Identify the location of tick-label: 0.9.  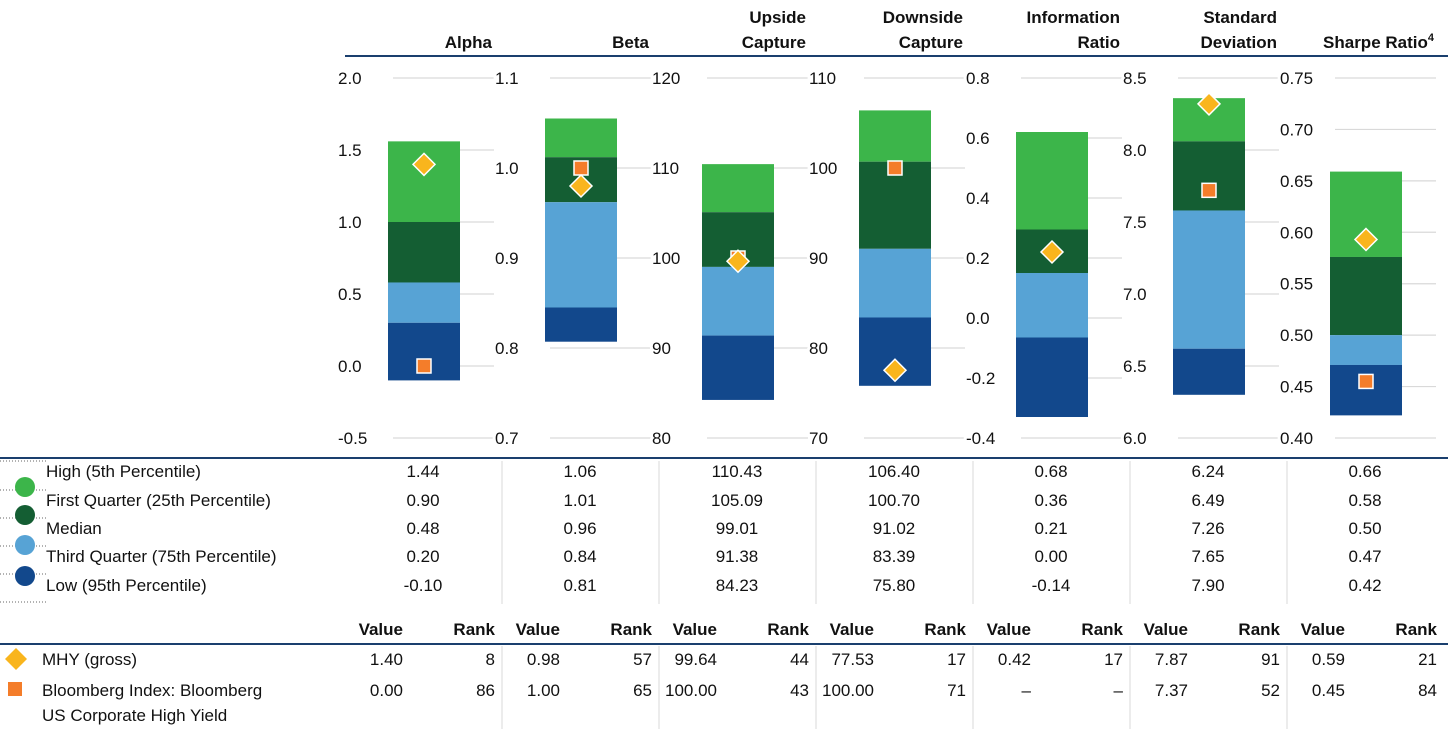
(507, 258).